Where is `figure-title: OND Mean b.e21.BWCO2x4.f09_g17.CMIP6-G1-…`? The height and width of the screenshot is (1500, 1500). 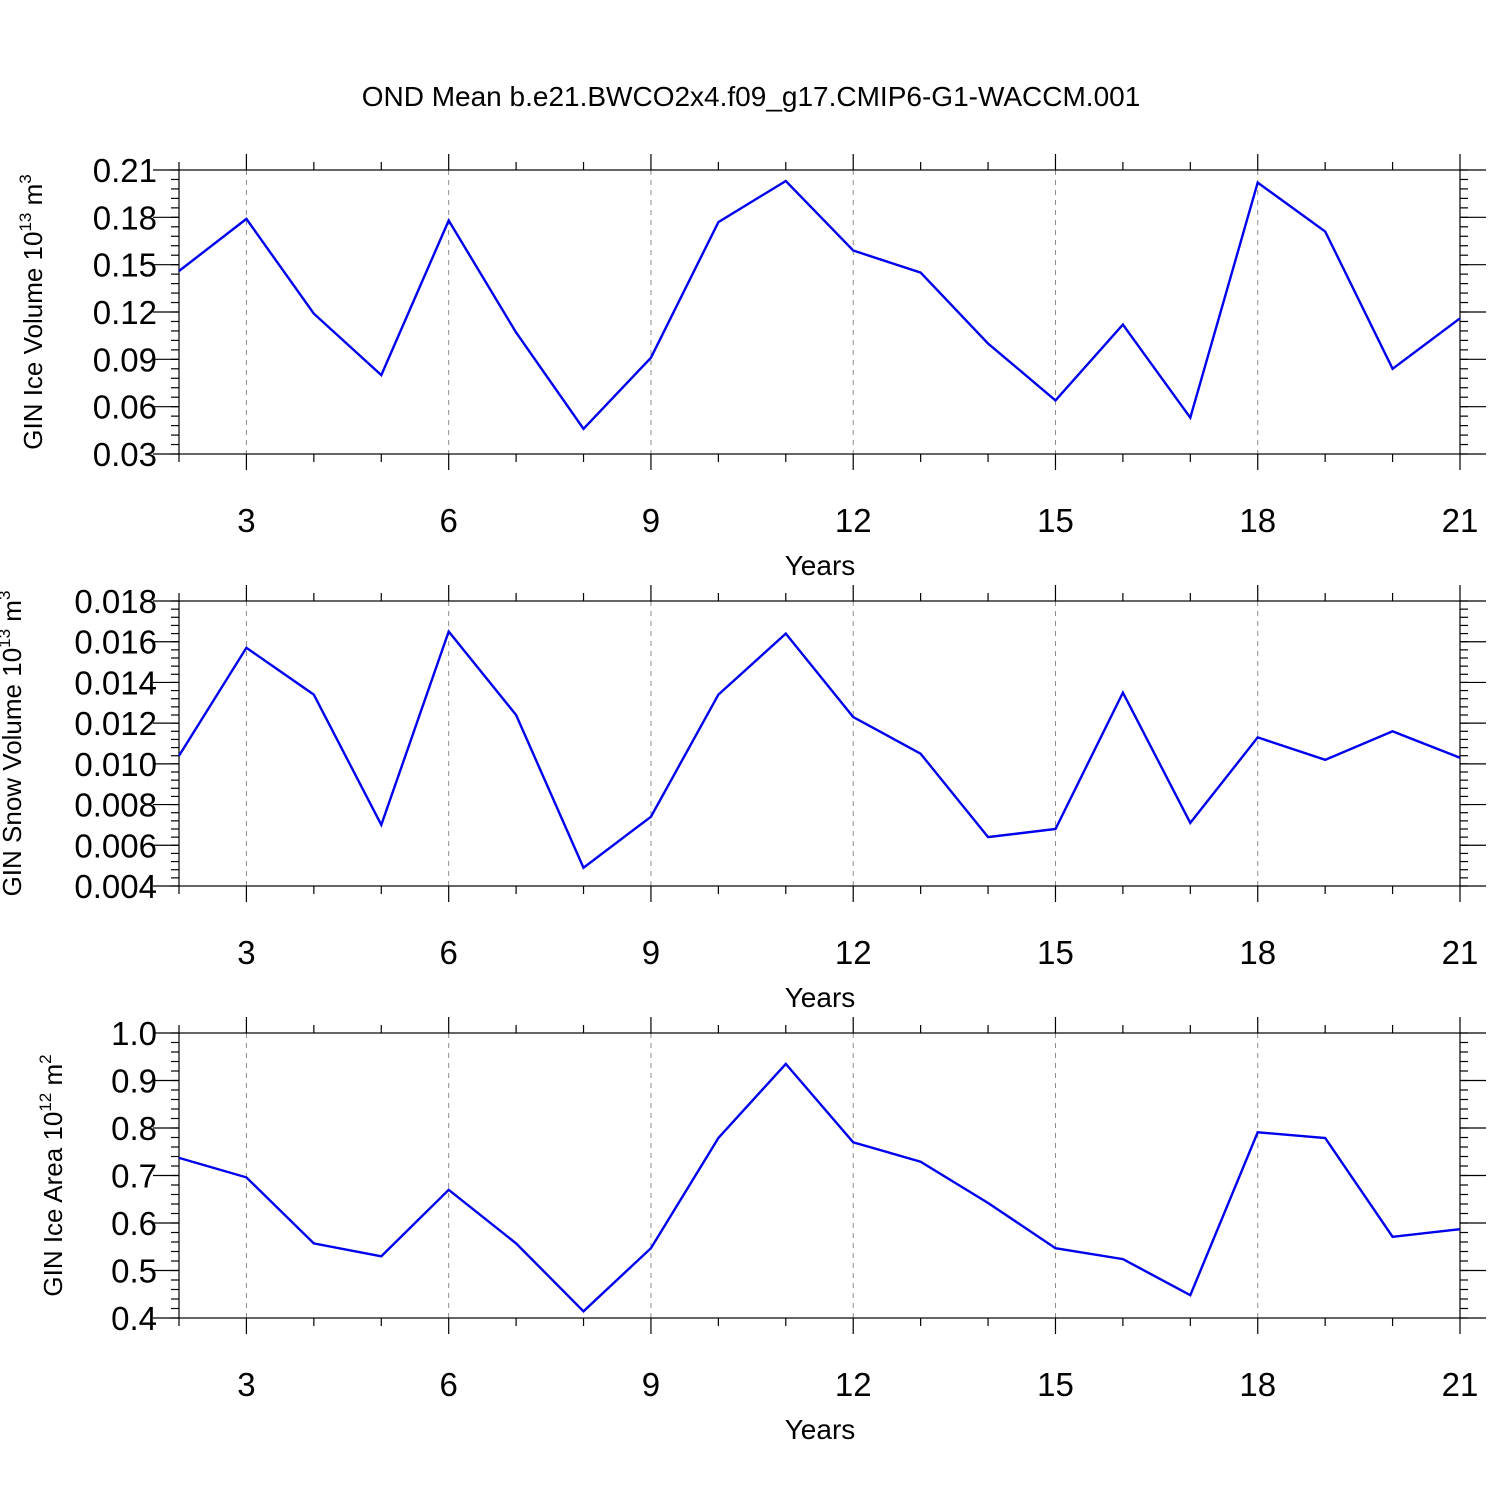 figure-title: OND Mean b.e21.BWCO2x4.f09_g17.CMIP6-G1-… is located at coordinates (751, 96).